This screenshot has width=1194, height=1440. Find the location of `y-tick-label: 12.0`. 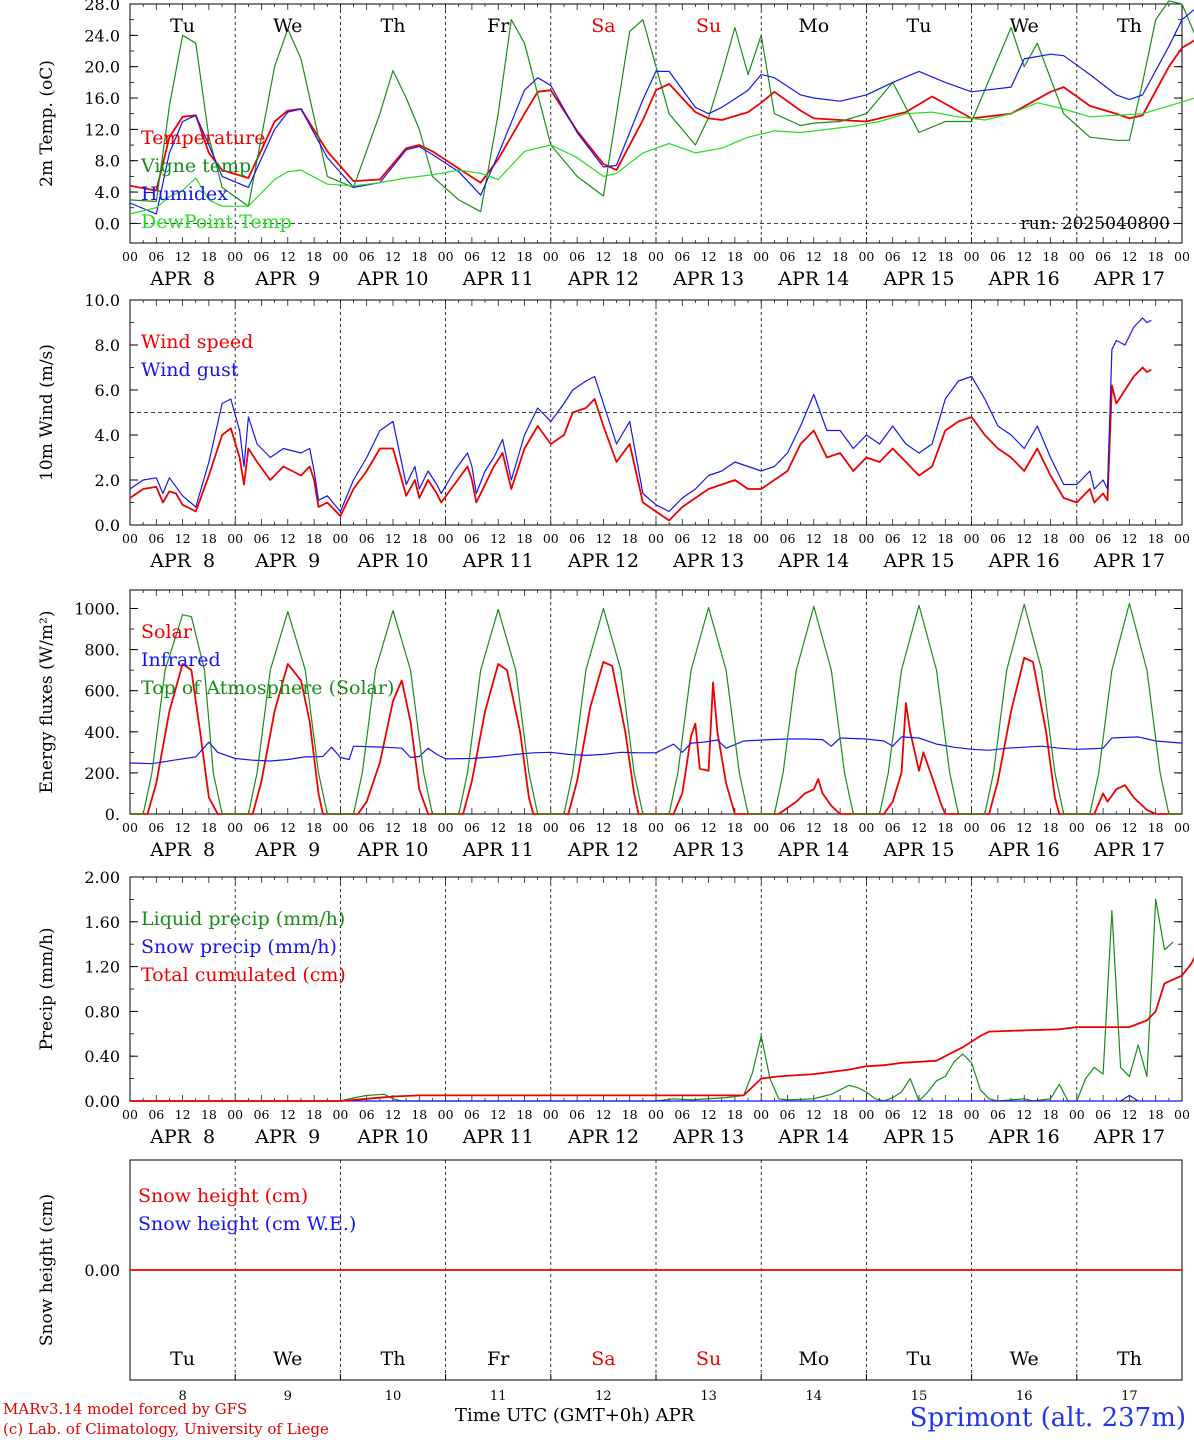

y-tick-label: 12.0 is located at coordinates (102, 129).